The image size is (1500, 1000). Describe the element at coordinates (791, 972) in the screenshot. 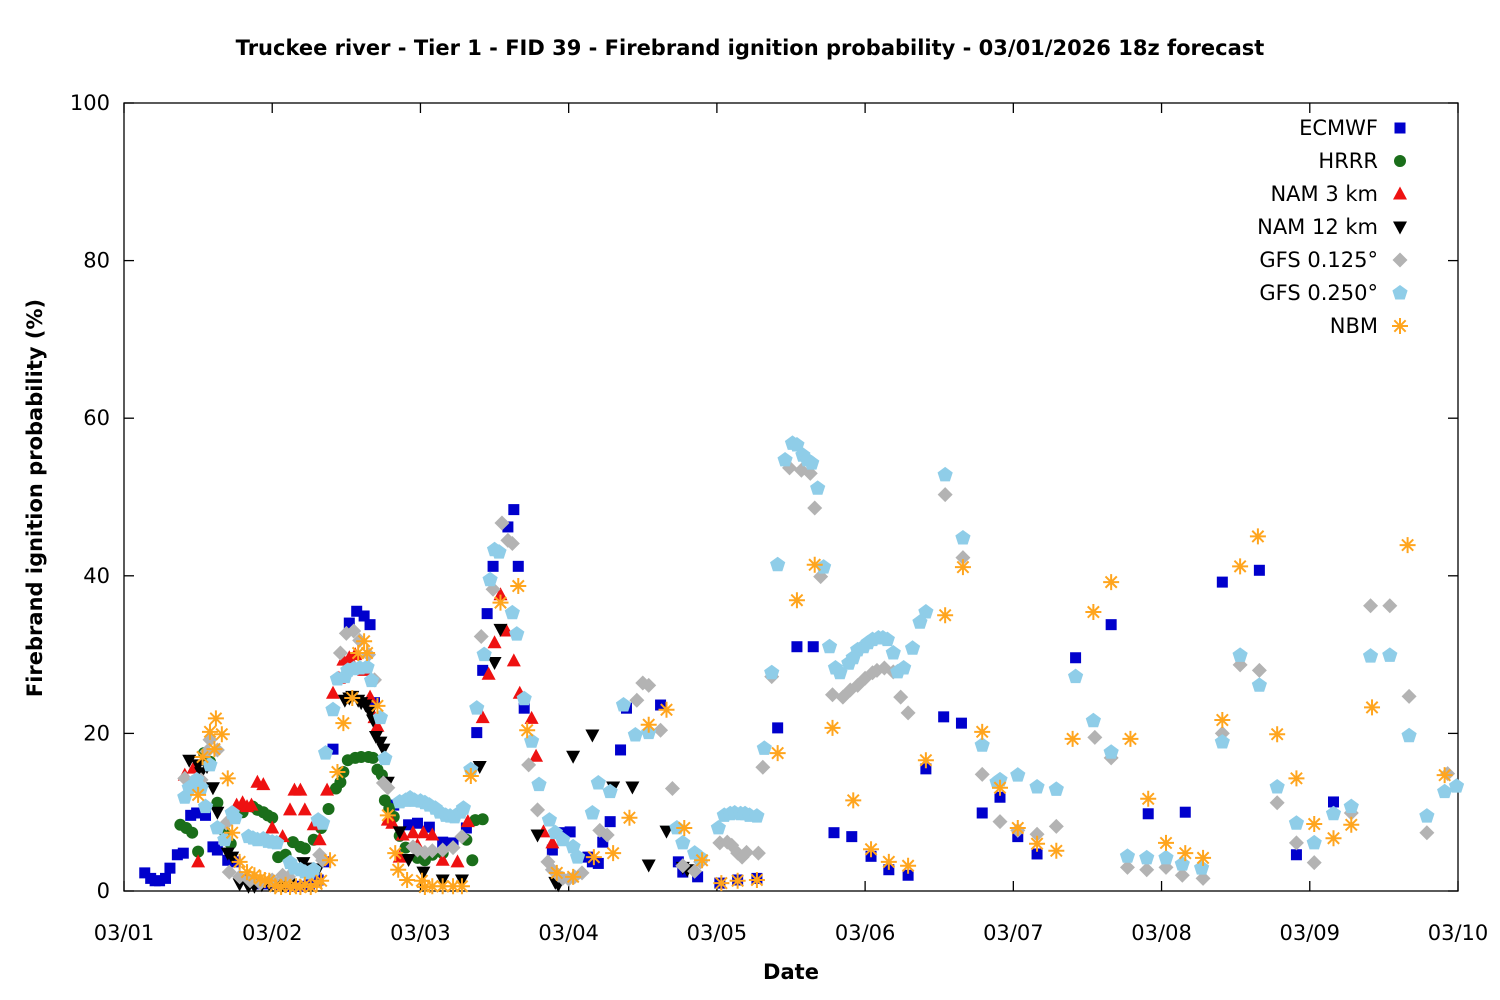

I see `x-axis-title: Date` at that location.